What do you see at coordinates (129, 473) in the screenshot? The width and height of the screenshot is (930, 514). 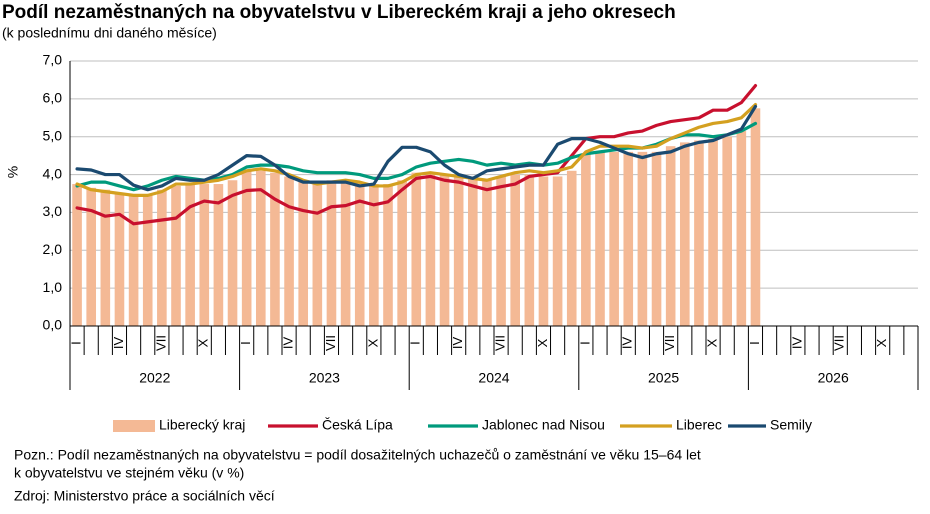 I see `note: k obyvatelstvu ve stejném věku (v %)` at bounding box center [129, 473].